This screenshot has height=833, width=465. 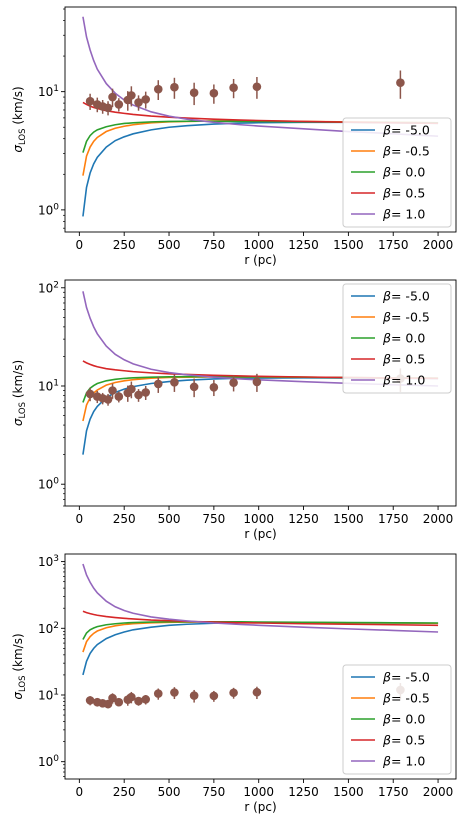 I want to click on plot-area, so click(x=260, y=636).